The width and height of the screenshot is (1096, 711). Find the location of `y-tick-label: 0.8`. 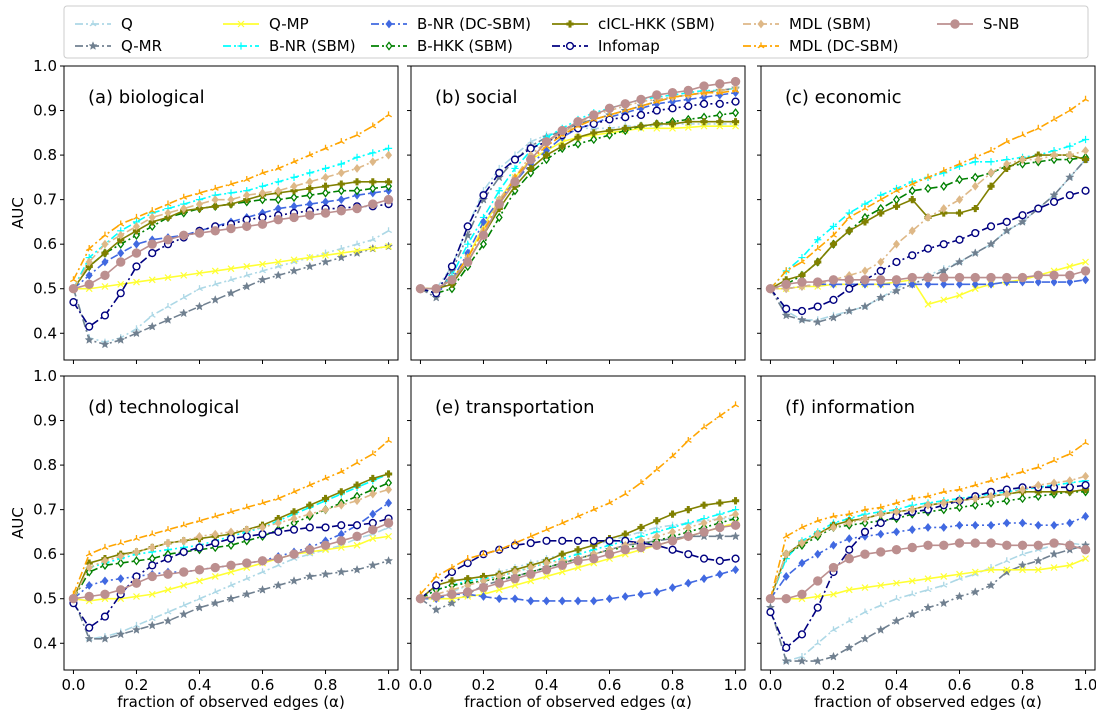

y-tick-label: 0.8 is located at coordinates (45, 465).